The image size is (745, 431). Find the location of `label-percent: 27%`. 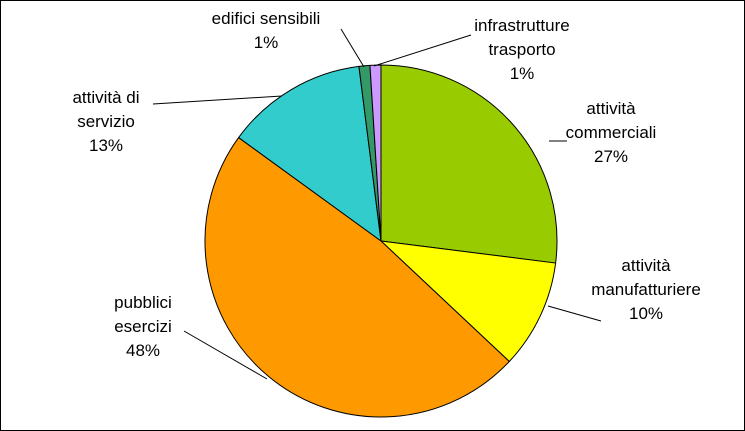

label-percent: 27% is located at coordinates (611, 156).